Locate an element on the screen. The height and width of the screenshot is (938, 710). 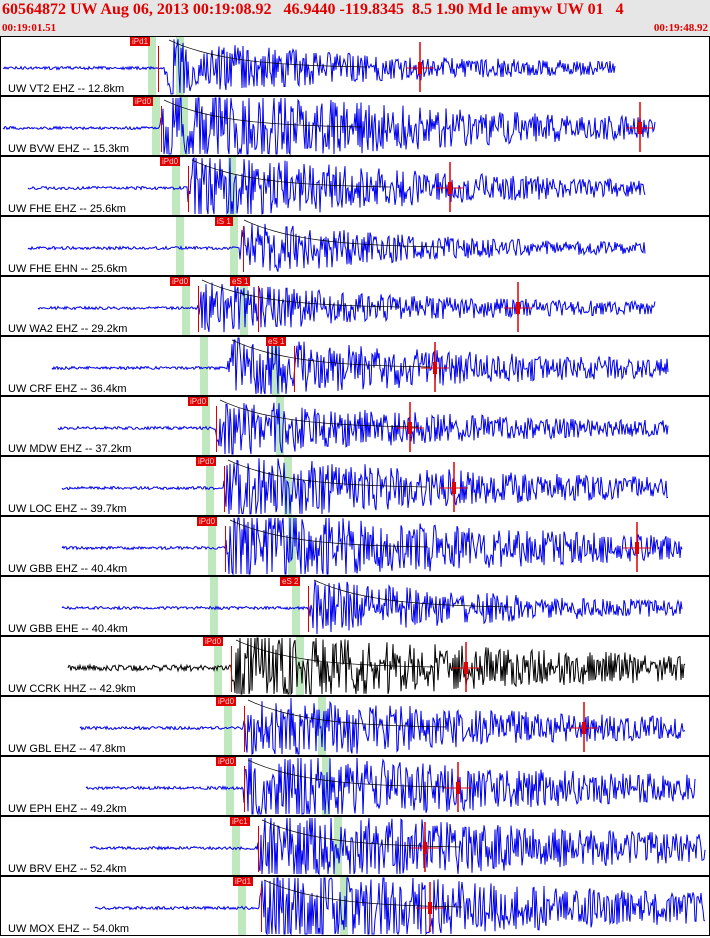
station-label: UW GBL EHZ -- 47.8km is located at coordinates (67, 749).